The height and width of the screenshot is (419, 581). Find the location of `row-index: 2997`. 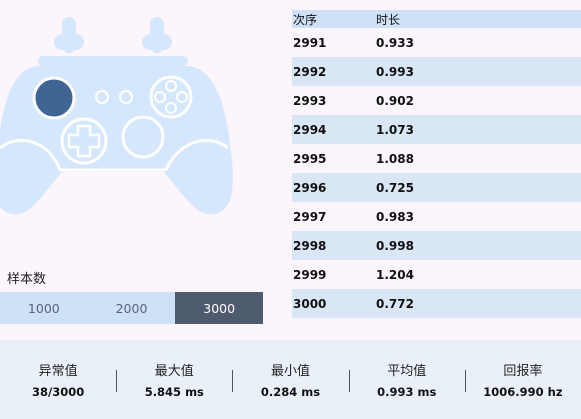

row-index: 2997 is located at coordinates (310, 216).